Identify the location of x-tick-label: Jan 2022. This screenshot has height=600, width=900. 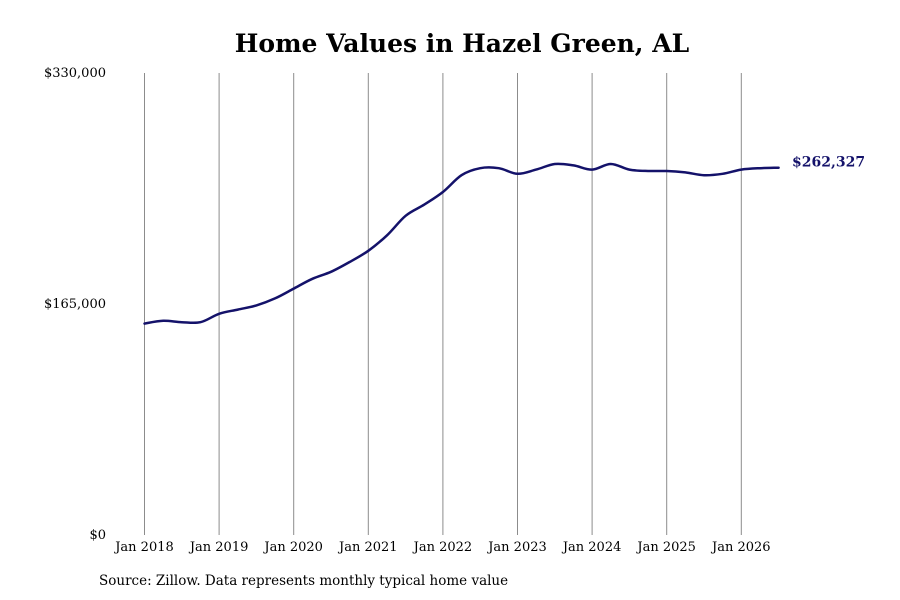
(442, 547).